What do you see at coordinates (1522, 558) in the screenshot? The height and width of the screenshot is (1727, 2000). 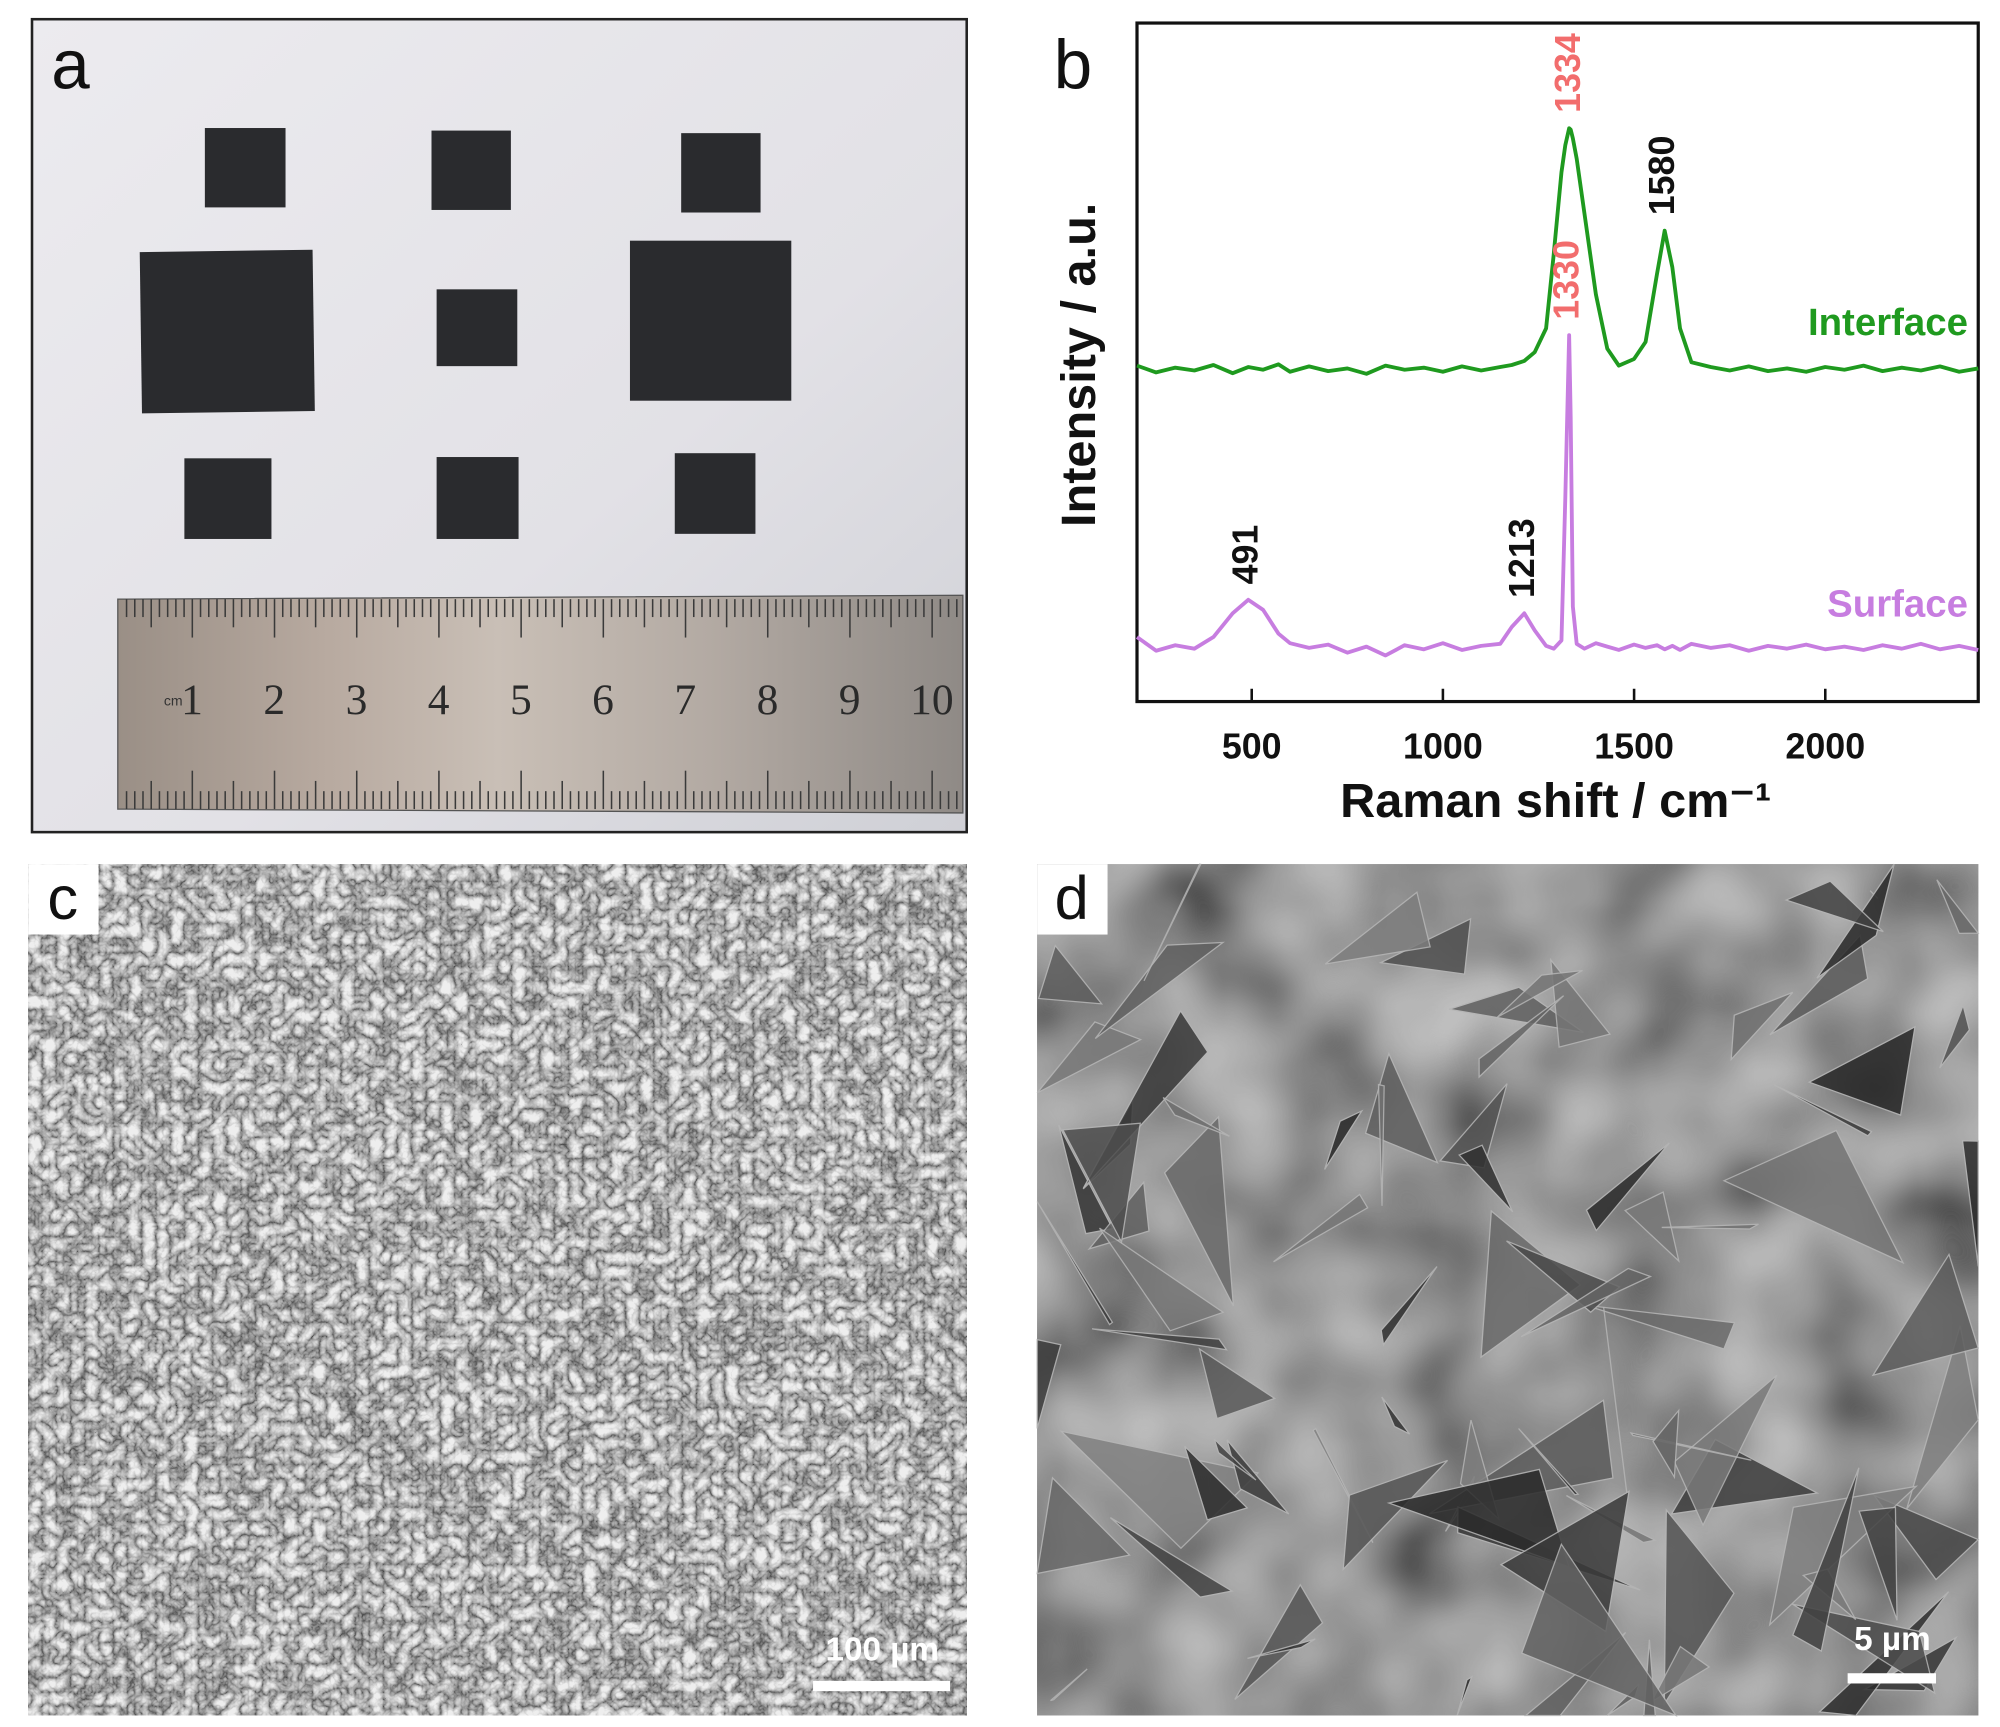 I see `peak-label: 1213` at bounding box center [1522, 558].